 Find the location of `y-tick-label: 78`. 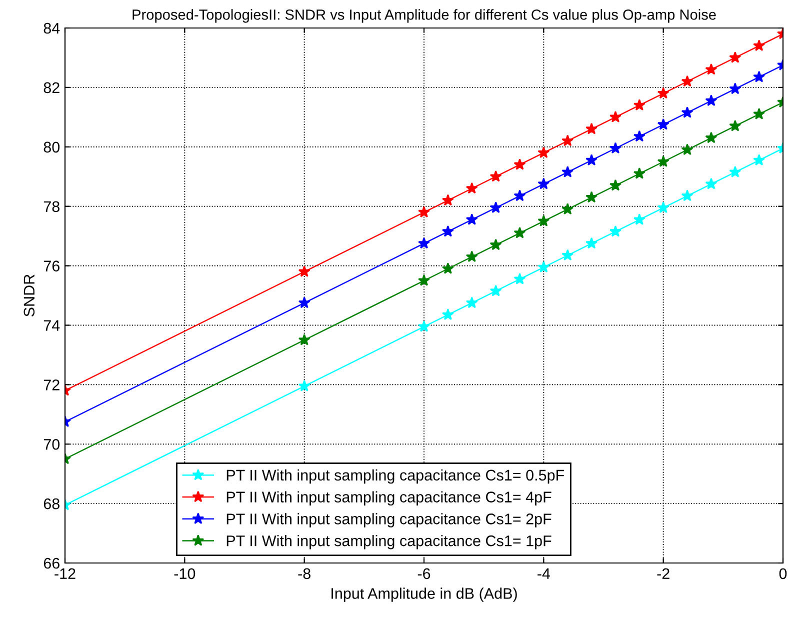

y-tick-label: 78 is located at coordinates (52, 206).